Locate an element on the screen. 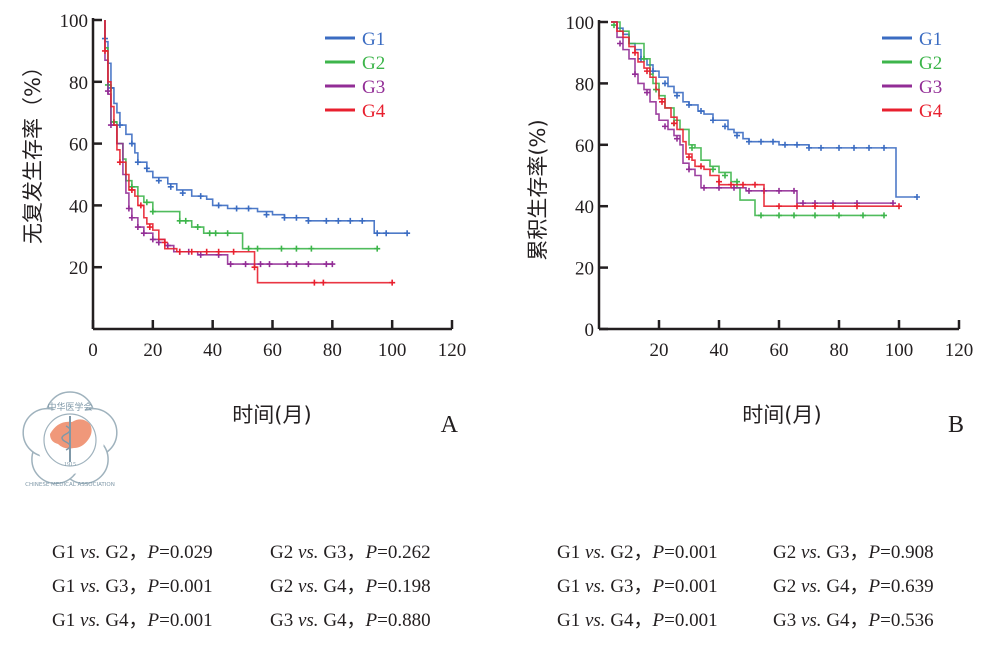 This screenshot has height=649, width=993. x-tick-label: 120 is located at coordinates (959, 350).